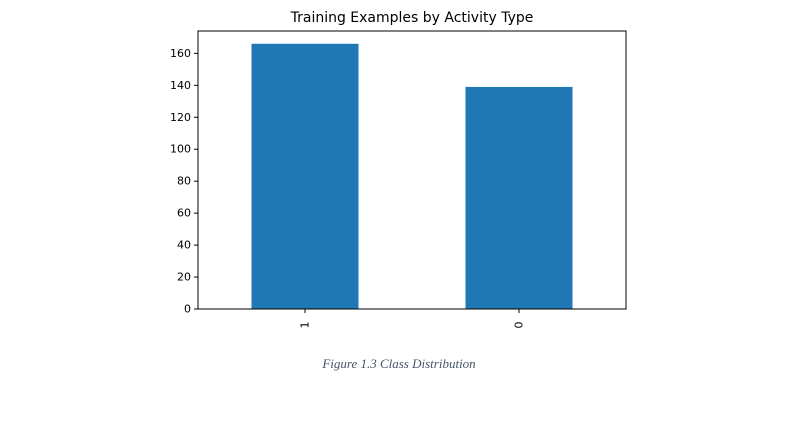 This screenshot has width=798, height=426. What do you see at coordinates (399, 363) in the screenshot?
I see `figure-caption: Figure 1.3 Class Distribution` at bounding box center [399, 363].